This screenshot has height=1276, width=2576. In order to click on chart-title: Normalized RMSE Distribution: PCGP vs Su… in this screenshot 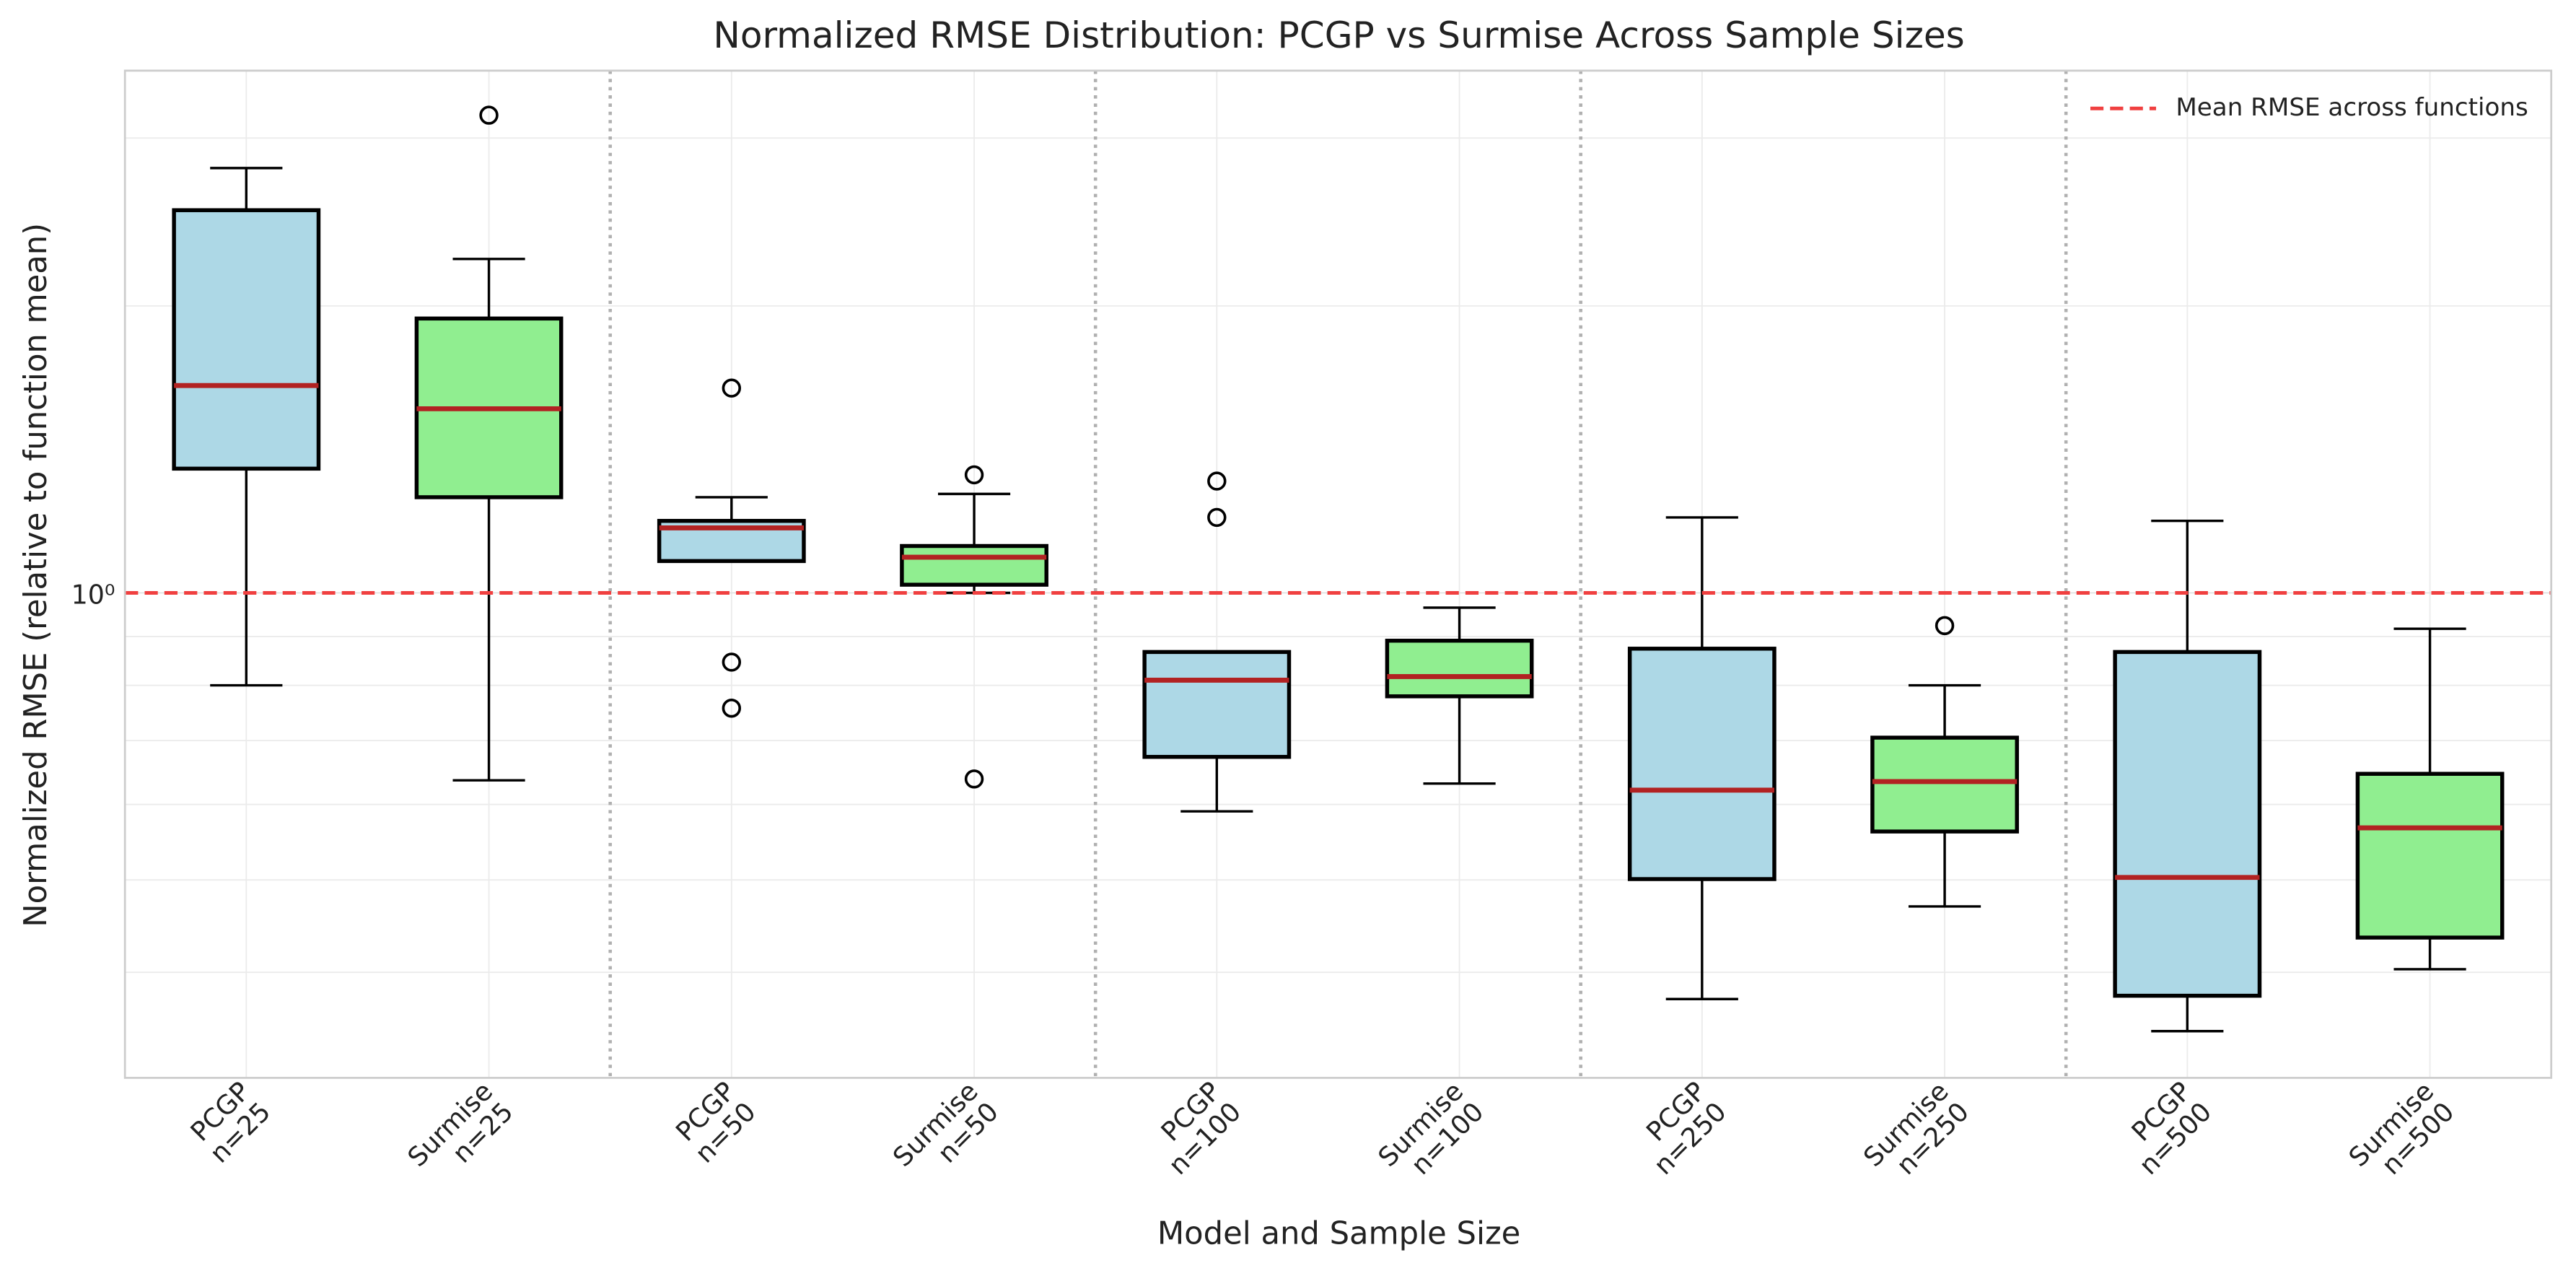, I will do `click(1338, 35)`.